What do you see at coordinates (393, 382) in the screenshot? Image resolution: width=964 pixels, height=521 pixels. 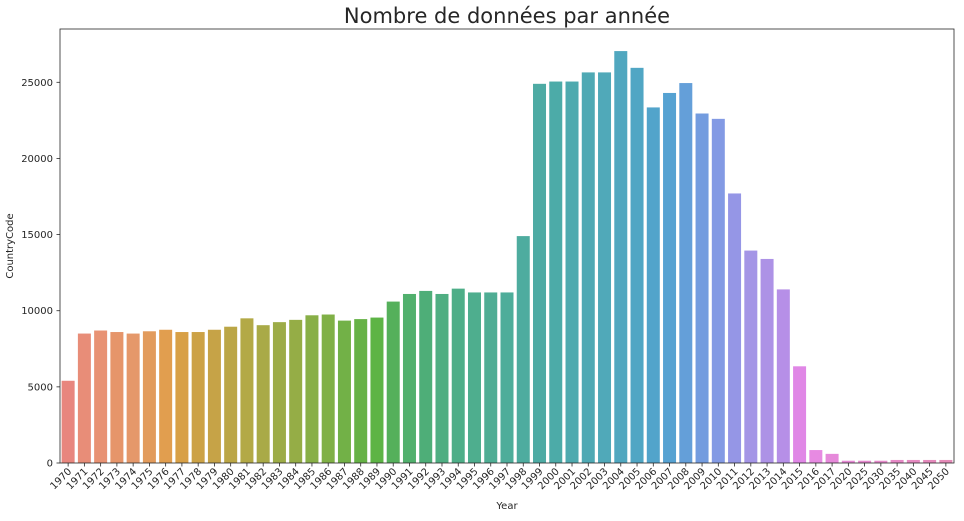 I see `bar-1990` at bounding box center [393, 382].